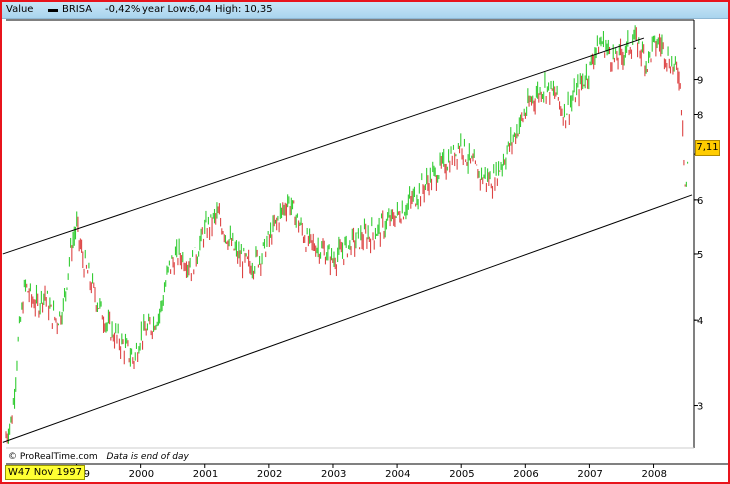  Describe the element at coordinates (53, 457) in the screenshot. I see `source-credit: © ProRealTime.com` at that location.